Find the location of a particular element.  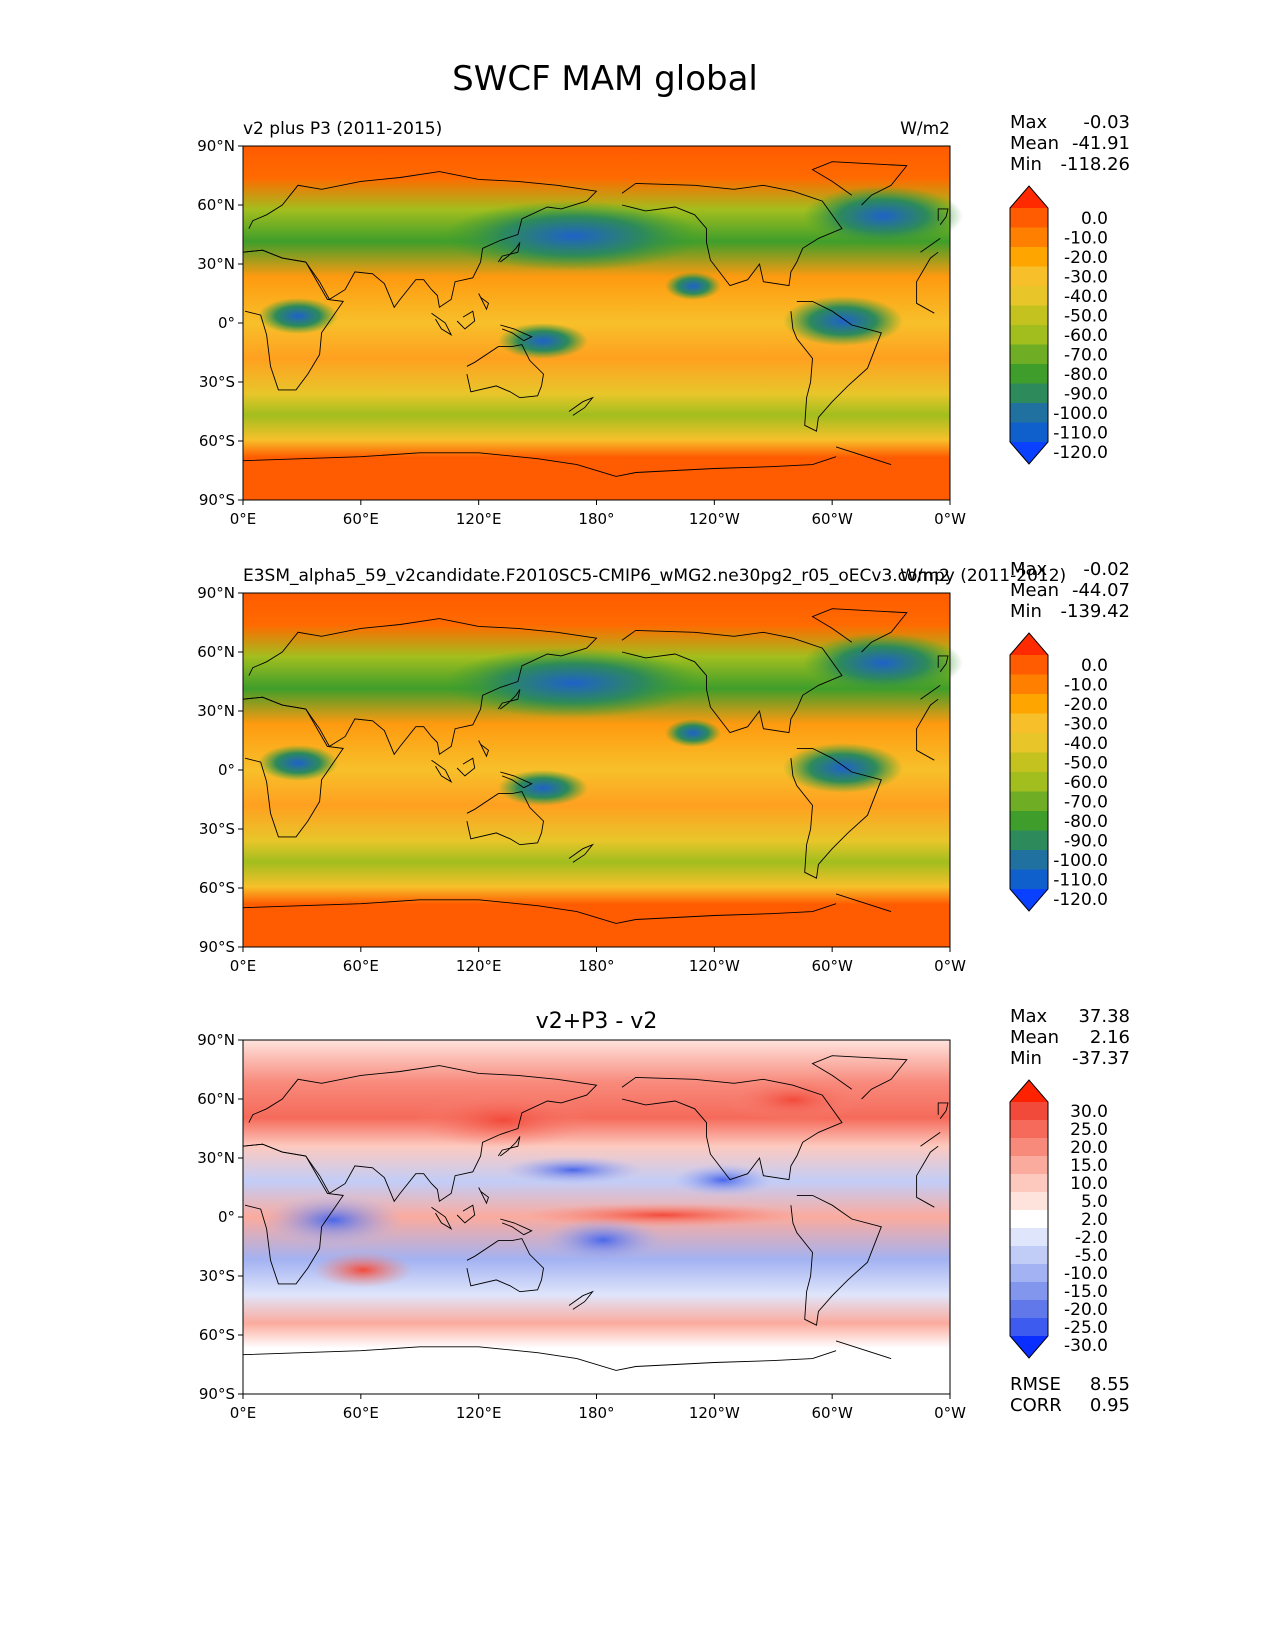

stat-value-mean: -44.07 is located at coordinates (1101, 590).